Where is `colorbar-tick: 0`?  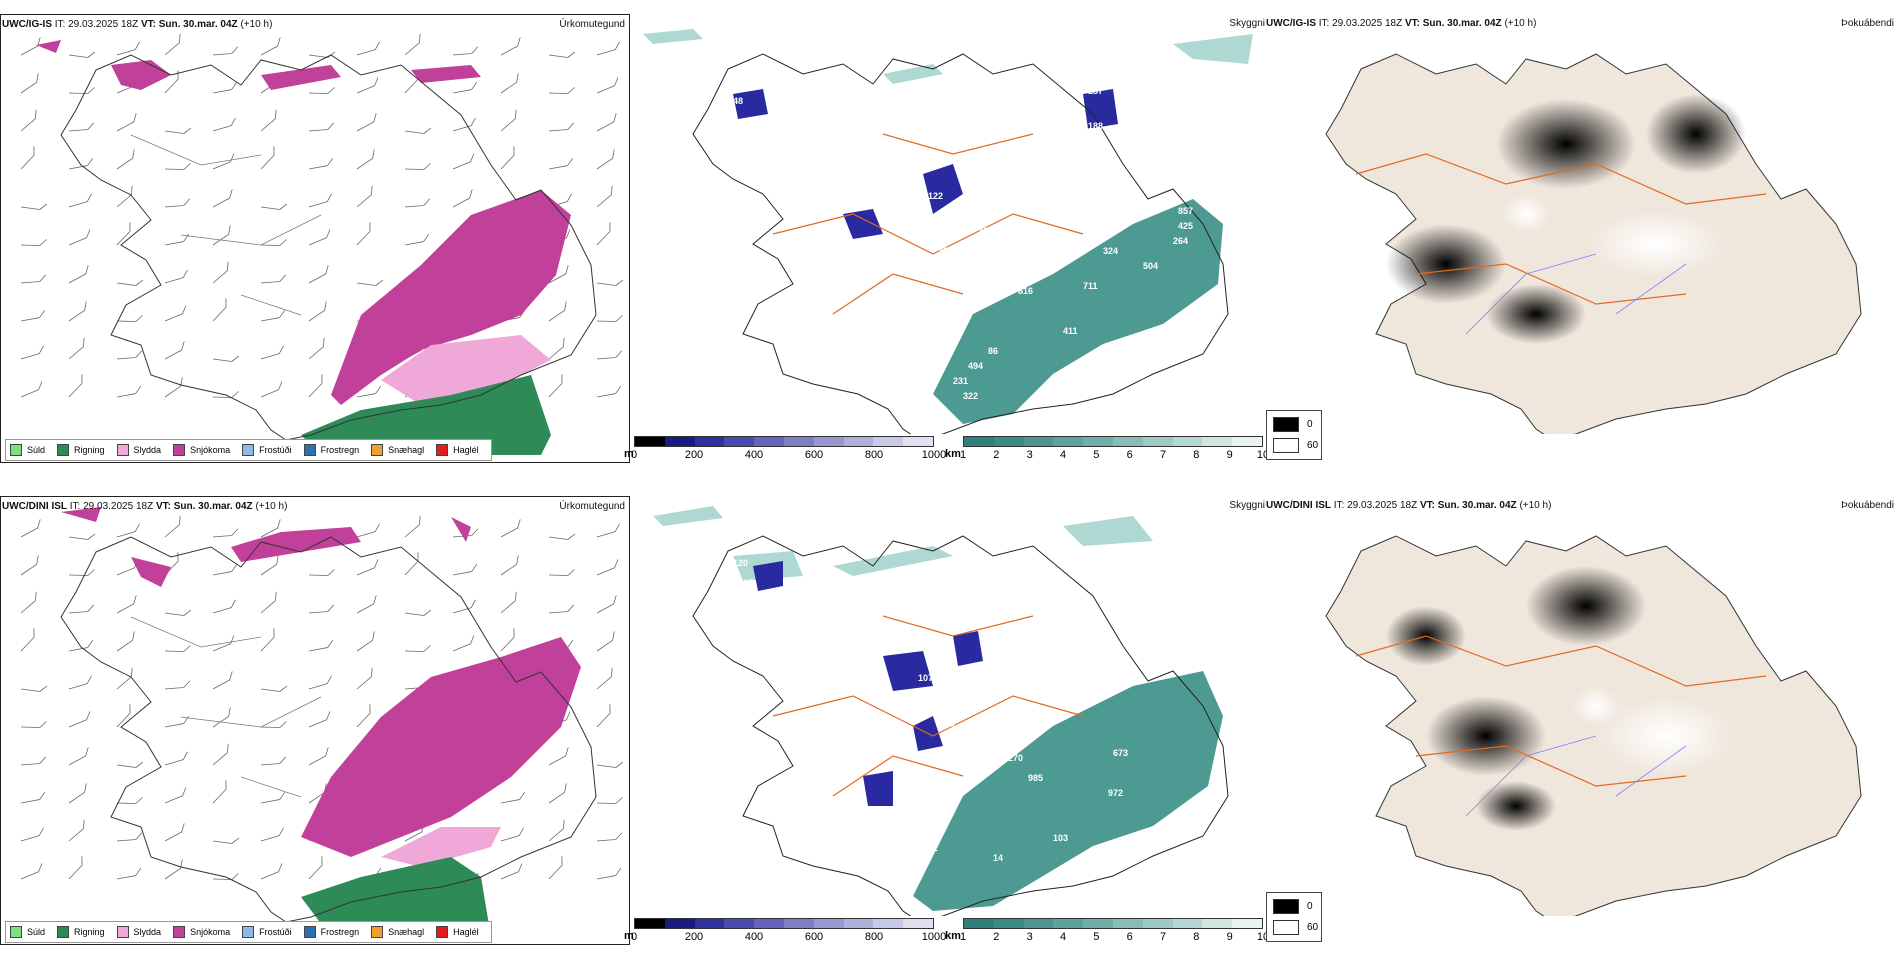 colorbar-tick: 0 is located at coordinates (634, 455).